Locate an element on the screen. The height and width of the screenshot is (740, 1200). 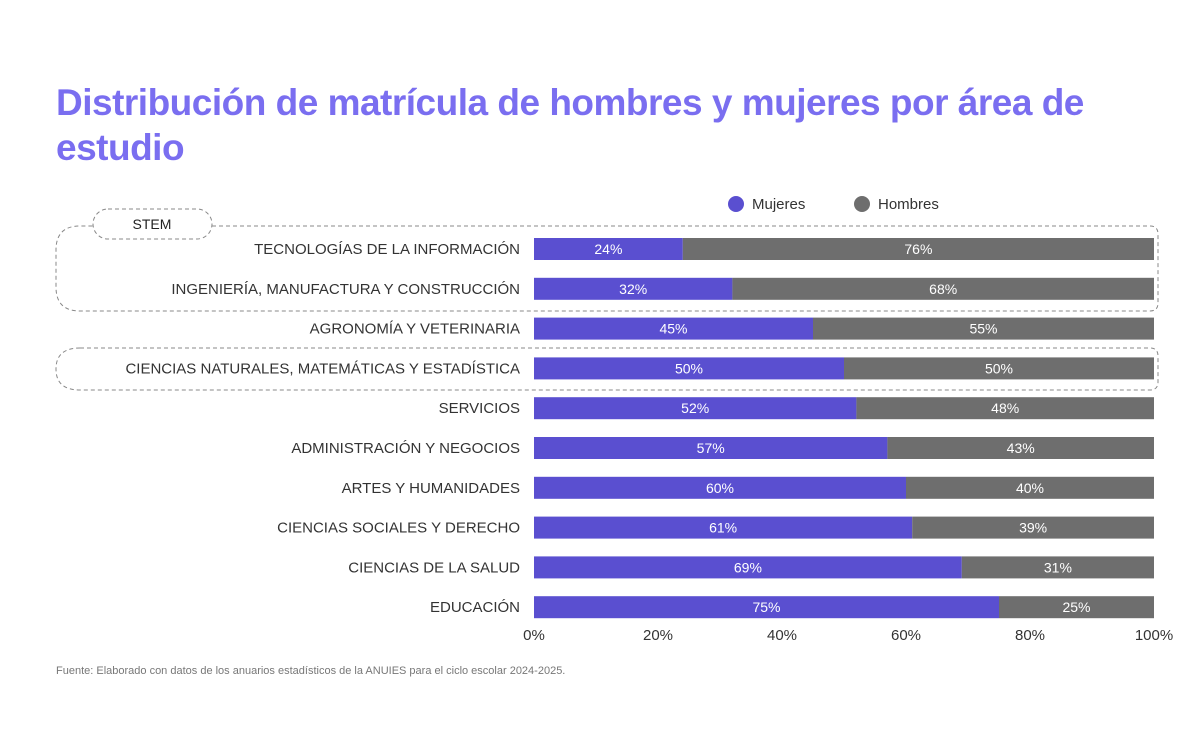
data-label: 40% is located at coordinates (1030, 488).